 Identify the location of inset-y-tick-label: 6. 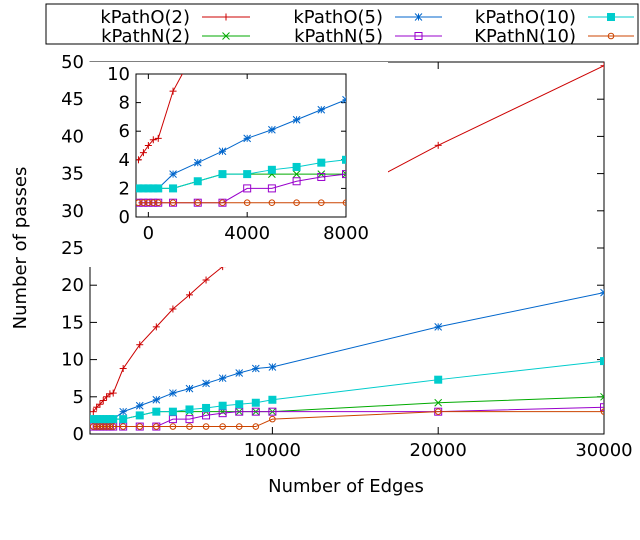
(124, 131).